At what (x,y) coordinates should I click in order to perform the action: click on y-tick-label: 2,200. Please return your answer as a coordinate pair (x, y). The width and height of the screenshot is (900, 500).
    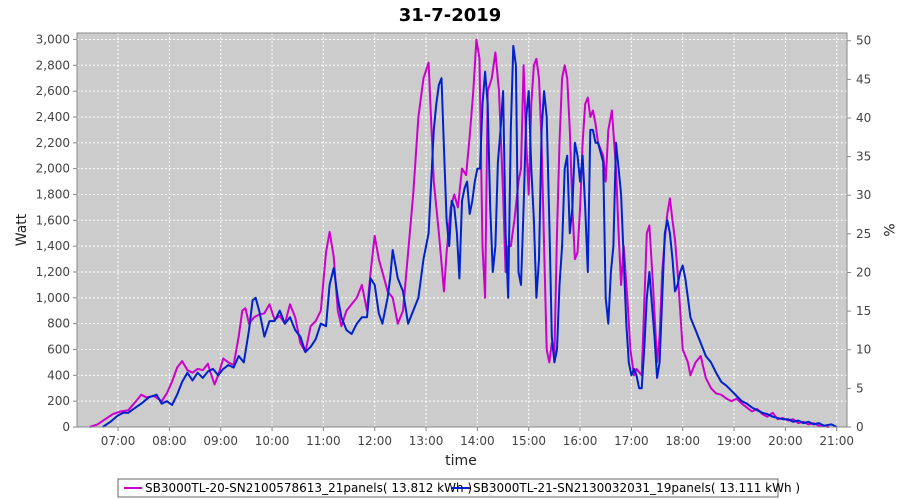
    Looking at the image, I should click on (53, 143).